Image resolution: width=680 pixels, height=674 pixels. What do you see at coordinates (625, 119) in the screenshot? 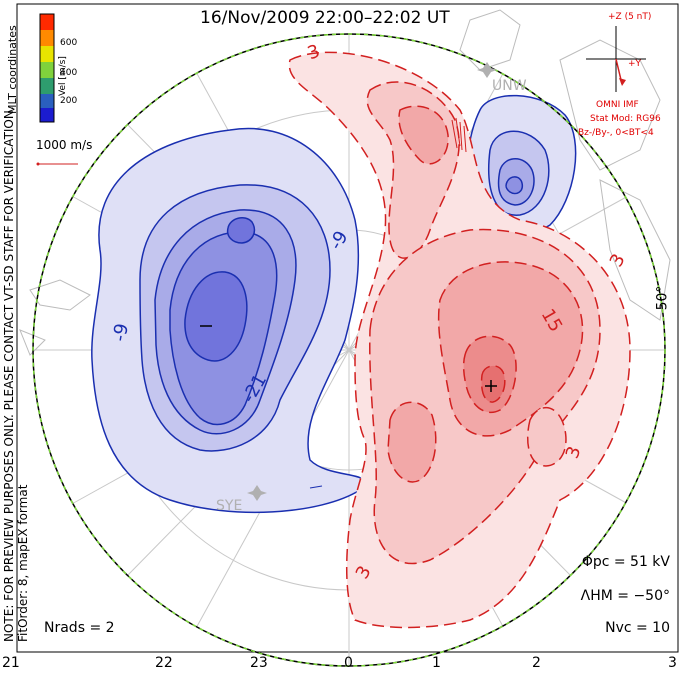
I see `imf-model-2: Stat Mod: RG96` at bounding box center [625, 119].